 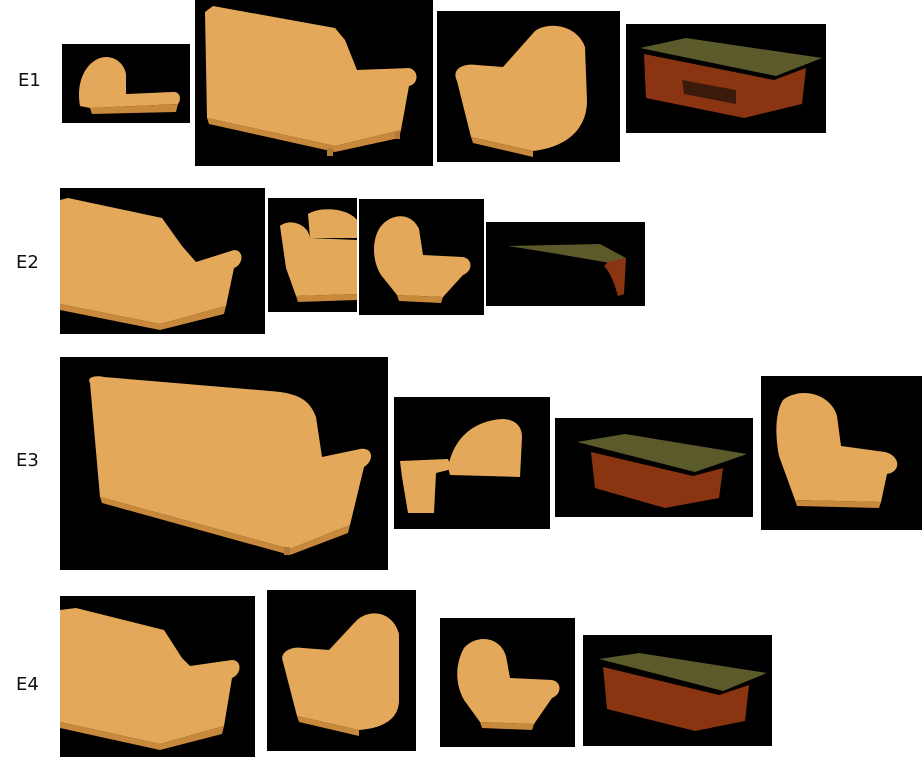 I want to click on e1-coffee-table-image, so click(x=726, y=78).